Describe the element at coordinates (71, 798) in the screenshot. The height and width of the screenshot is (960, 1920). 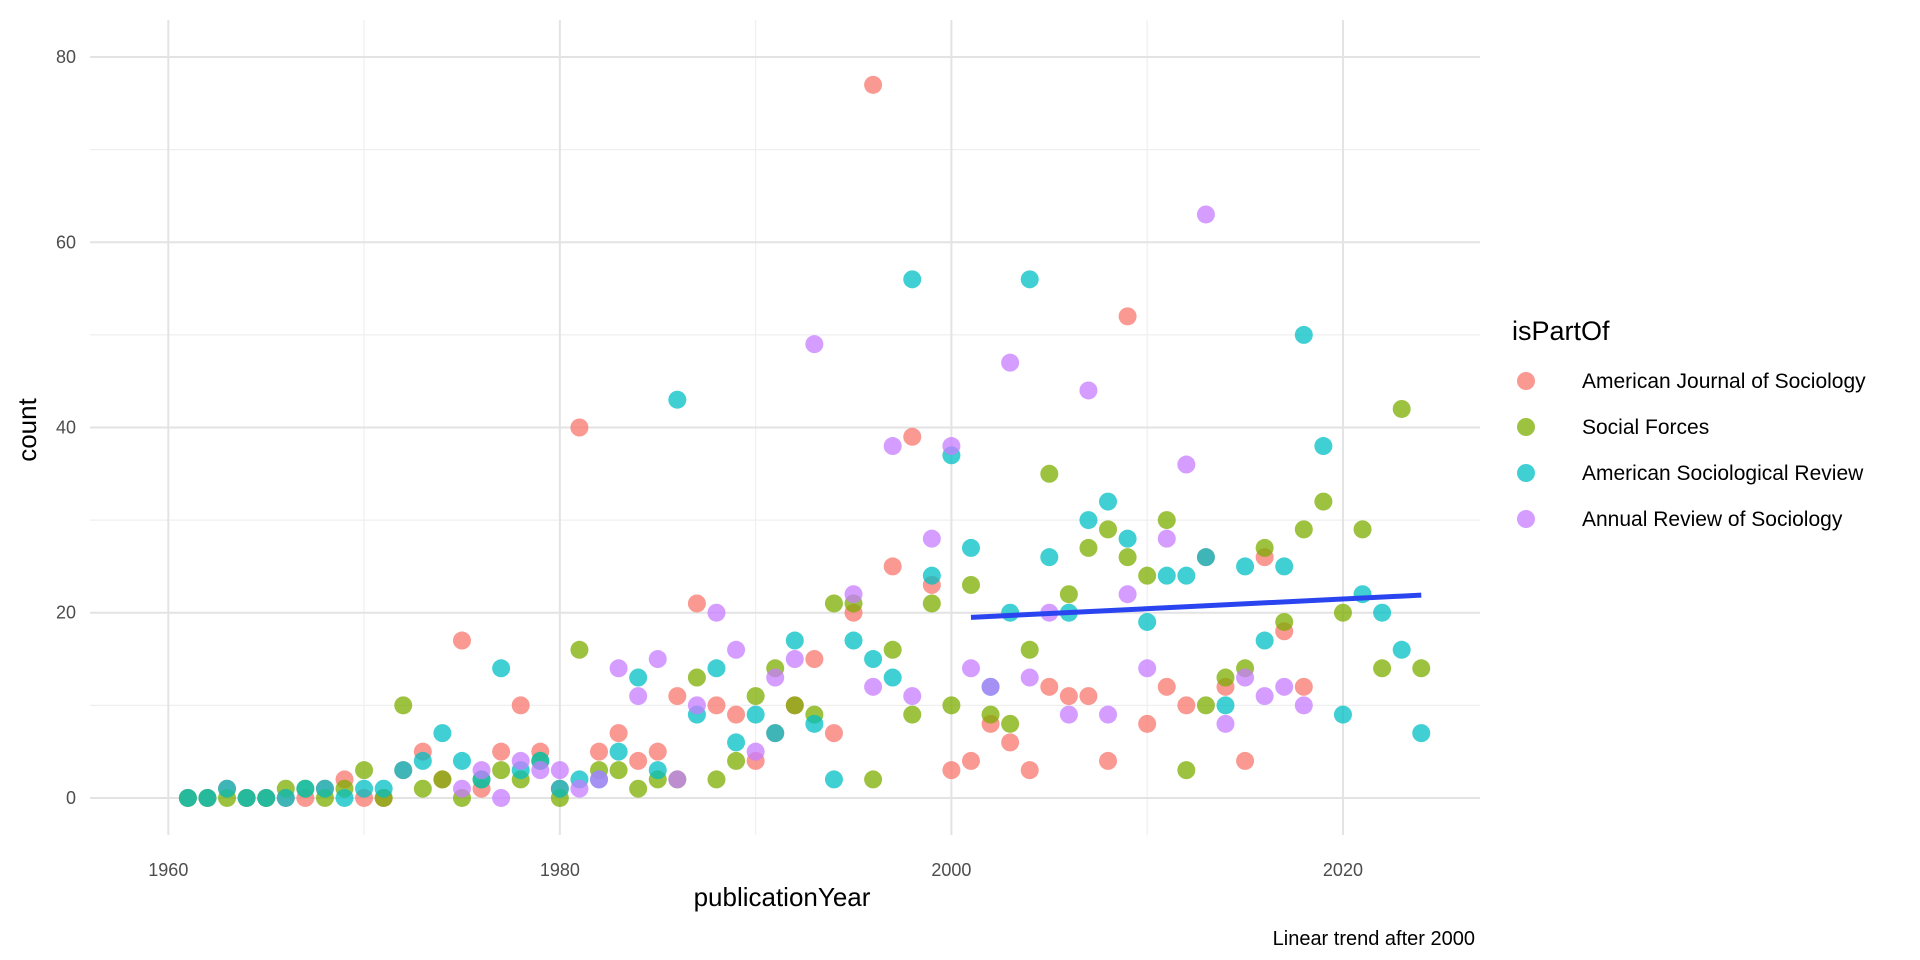
I see `y-tick-label: 0` at that location.